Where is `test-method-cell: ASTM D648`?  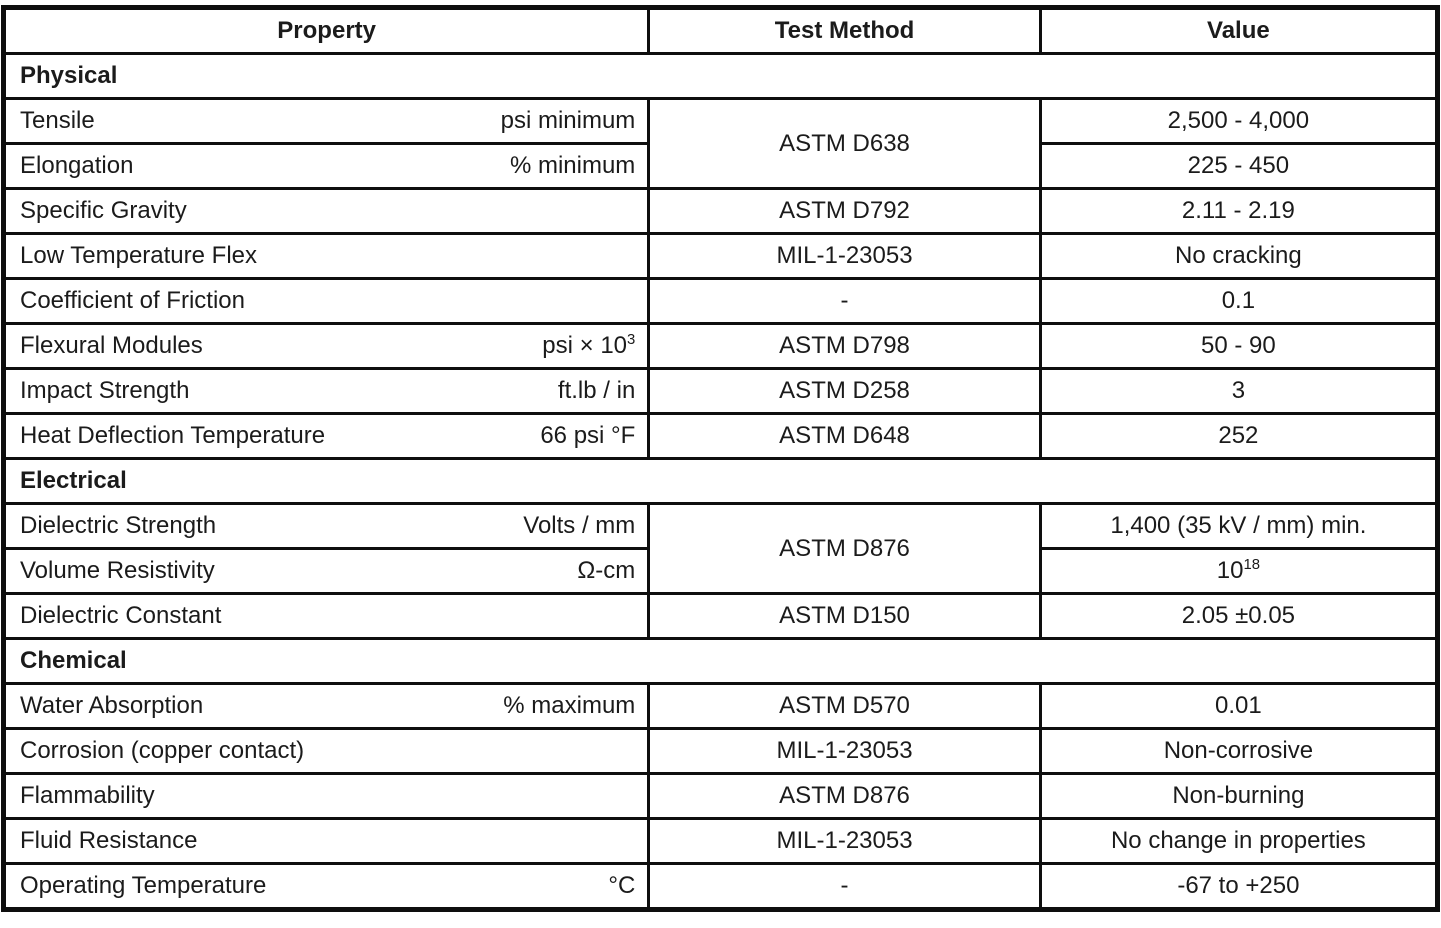 test-method-cell: ASTM D648 is located at coordinates (844, 436).